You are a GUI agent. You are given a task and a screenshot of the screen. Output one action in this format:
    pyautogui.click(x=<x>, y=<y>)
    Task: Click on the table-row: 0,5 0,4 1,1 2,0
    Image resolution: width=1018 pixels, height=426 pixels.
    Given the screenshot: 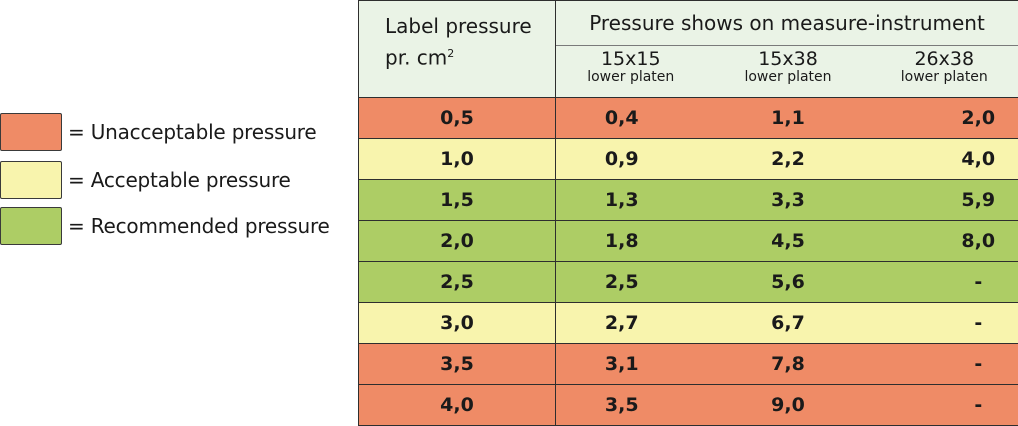 What is the action you would take?
    pyautogui.click(x=688, y=118)
    